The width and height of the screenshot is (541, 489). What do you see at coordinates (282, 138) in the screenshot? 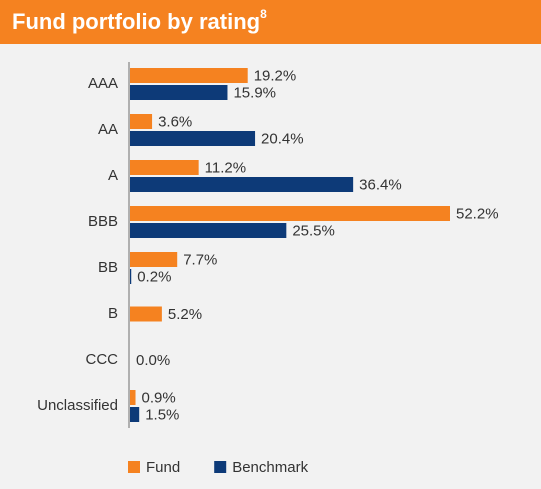
I see `value-label: 20.4%` at bounding box center [282, 138].